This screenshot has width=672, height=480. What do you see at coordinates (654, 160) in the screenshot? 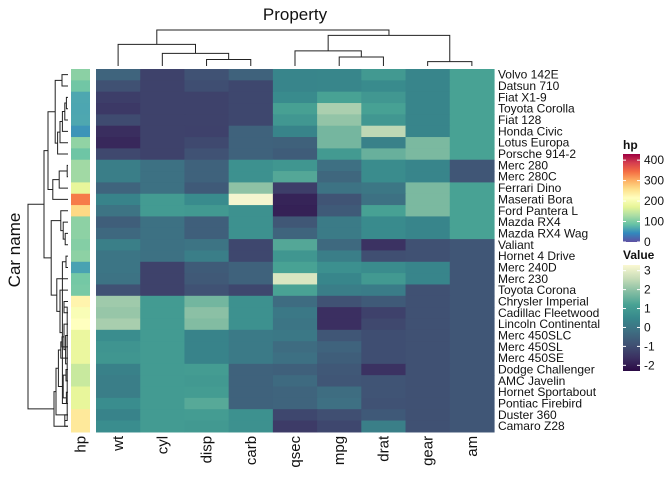
I see `hp-legend-tick-label: 400` at bounding box center [654, 160].